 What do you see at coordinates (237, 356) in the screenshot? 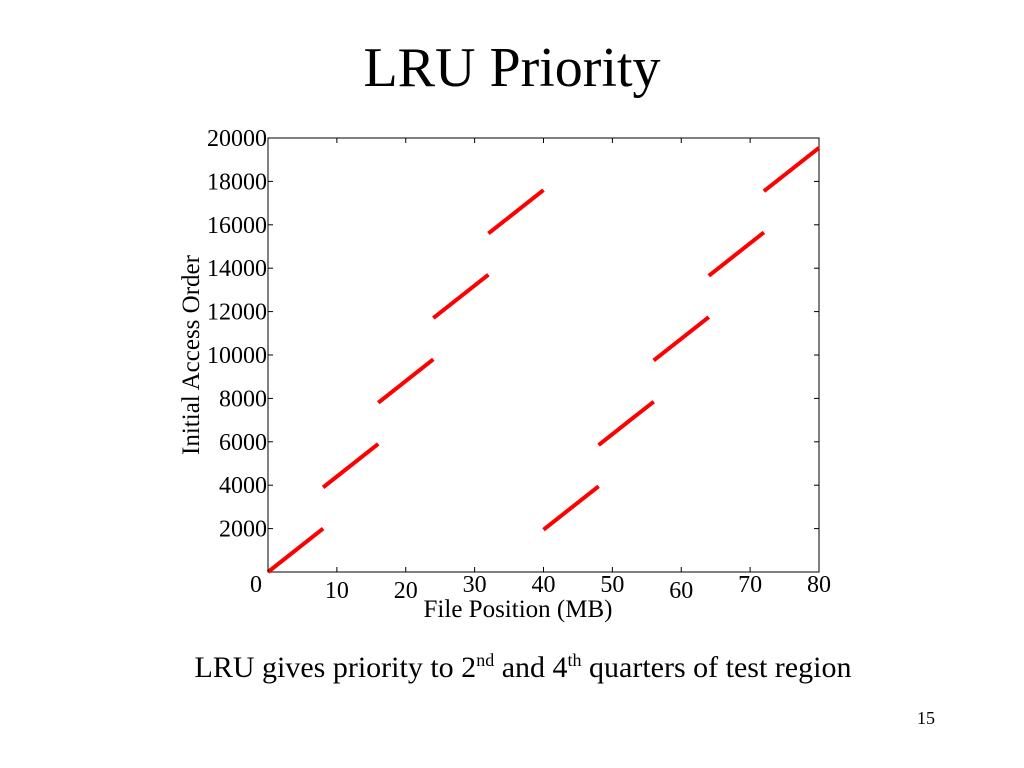
I see `y-tick-label: 10000` at bounding box center [237, 356].